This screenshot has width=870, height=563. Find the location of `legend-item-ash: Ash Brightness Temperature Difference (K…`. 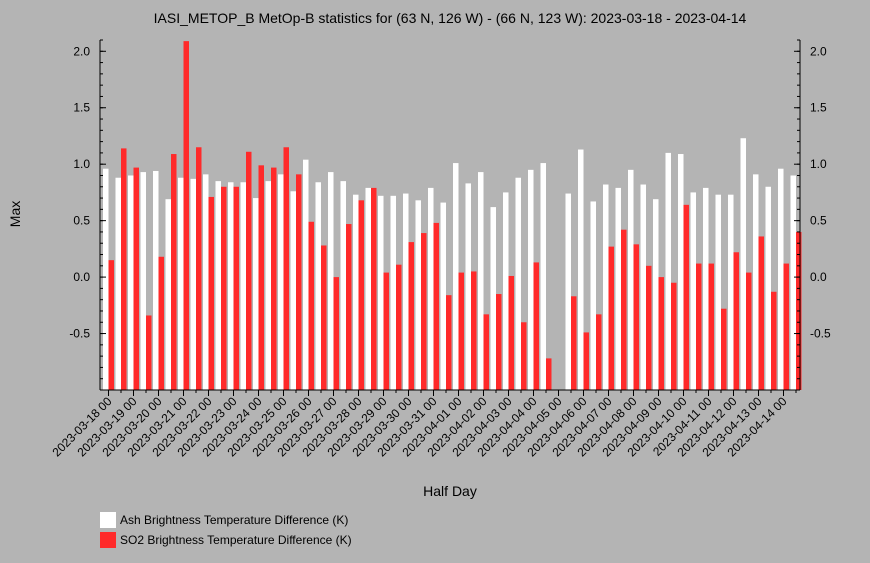

legend-item-ash: Ash Brightness Temperature Difference (K… is located at coordinates (224, 520).